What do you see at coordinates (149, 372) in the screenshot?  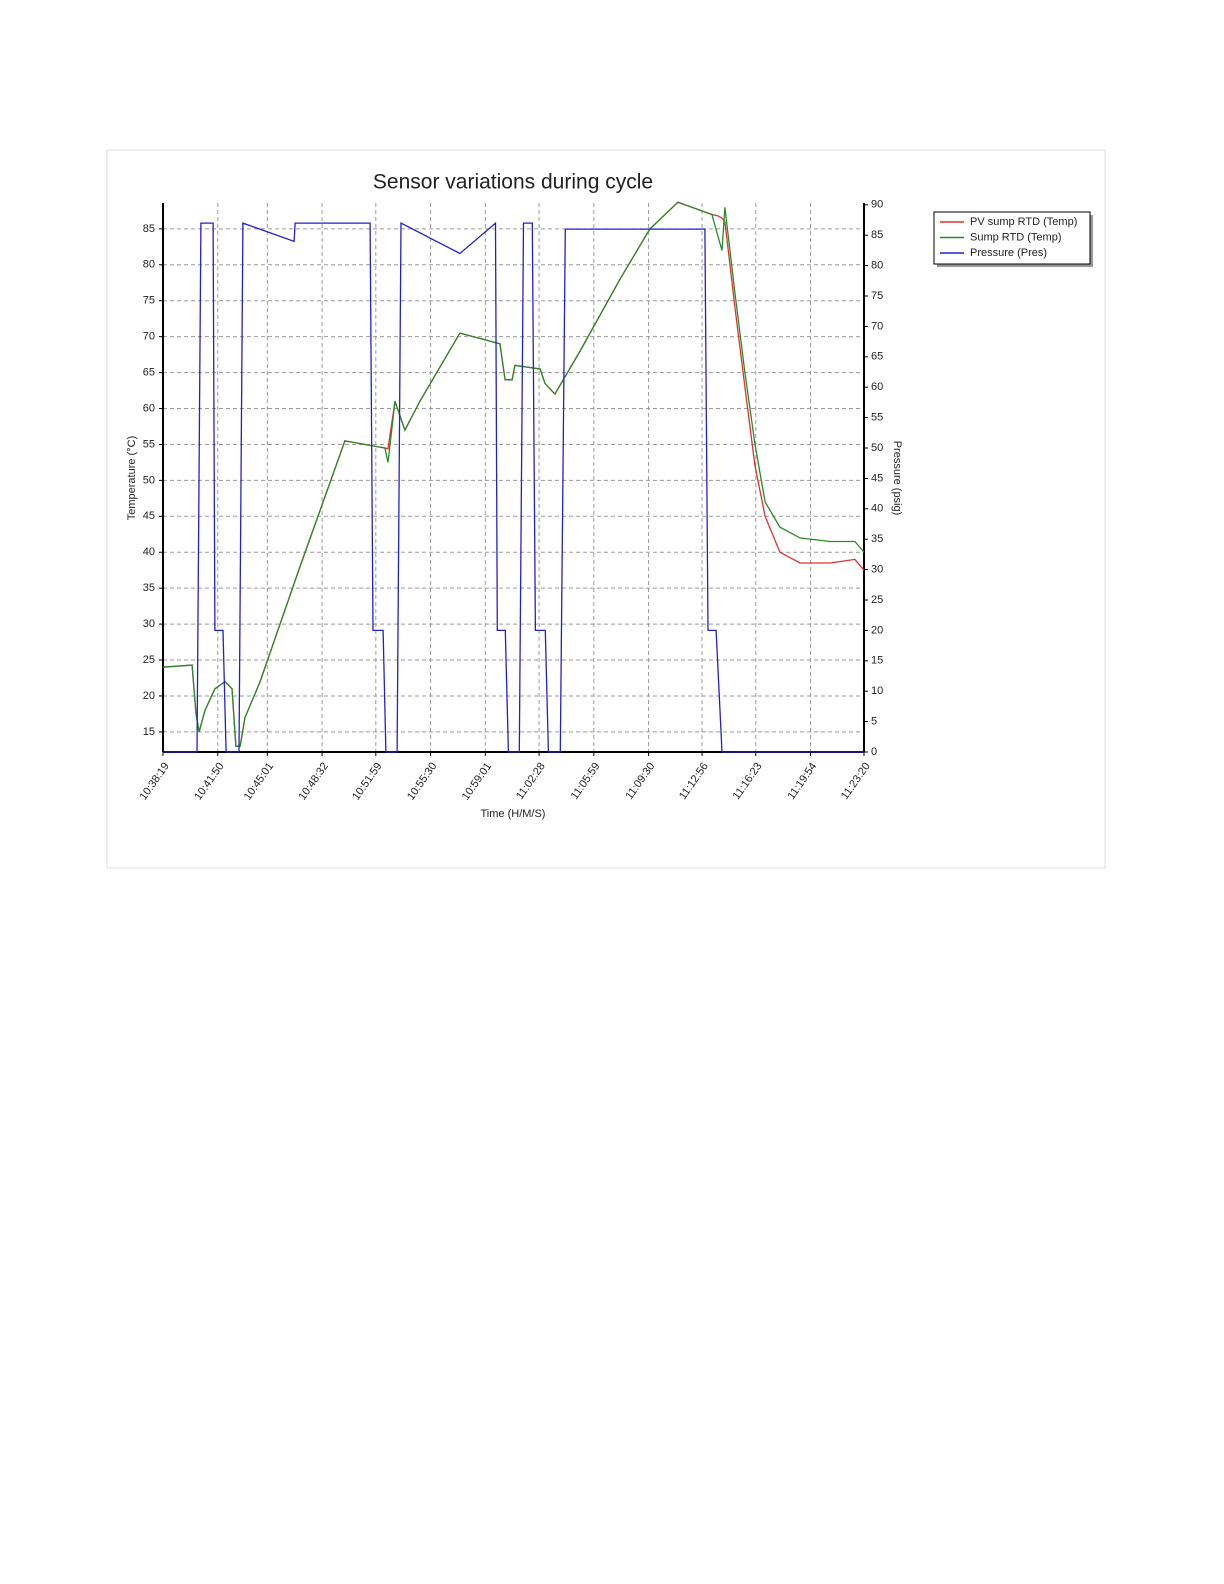 I see `y-tick-label: 65` at bounding box center [149, 372].